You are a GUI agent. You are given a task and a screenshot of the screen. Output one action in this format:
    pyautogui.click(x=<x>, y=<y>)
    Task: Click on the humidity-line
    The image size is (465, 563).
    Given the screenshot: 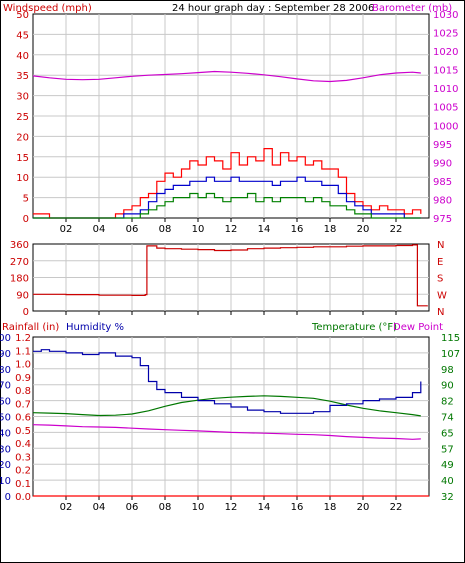 What is the action you would take?
    pyautogui.click(x=227, y=381)
    